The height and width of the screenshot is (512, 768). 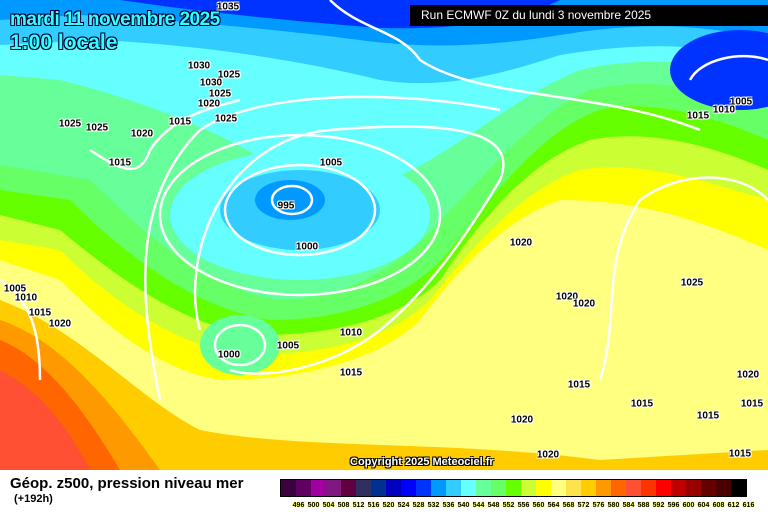 I want to click on color-scale-label: 556, so click(x=523, y=505).